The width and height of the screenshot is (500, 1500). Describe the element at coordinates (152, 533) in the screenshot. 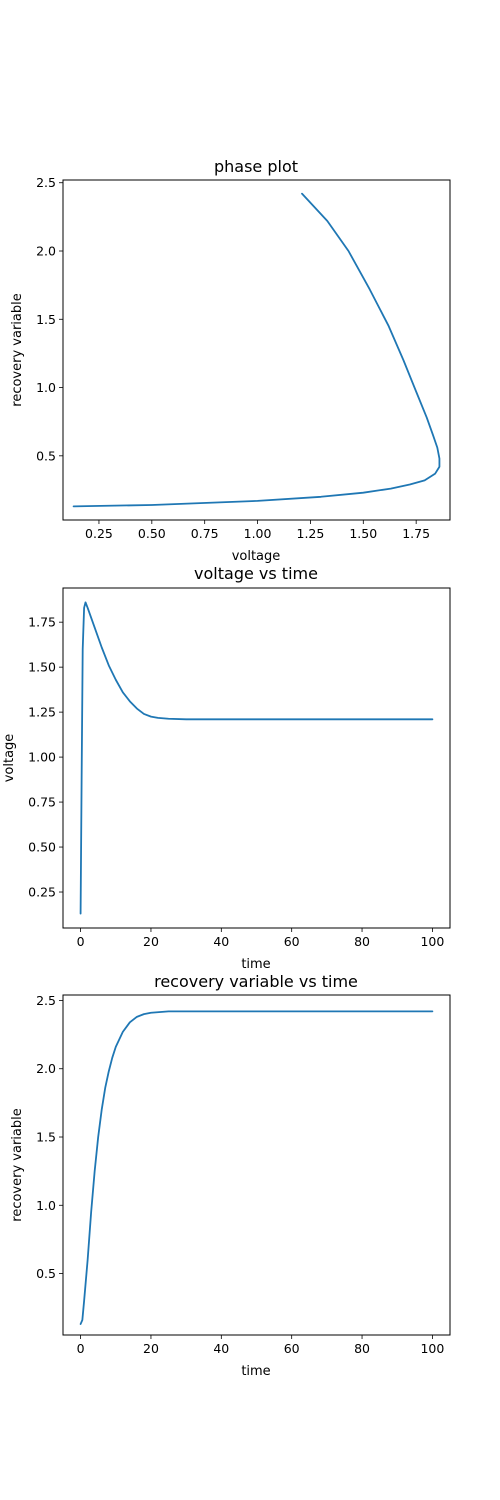

I see `x-tick-label: 0.50` at that location.